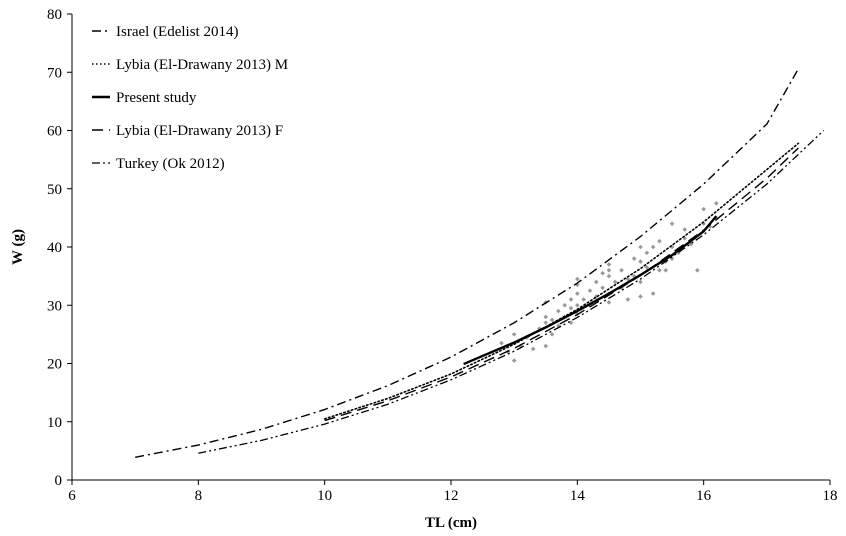  Describe the element at coordinates (54, 73) in the screenshot. I see `y-tick-label: 70` at that location.